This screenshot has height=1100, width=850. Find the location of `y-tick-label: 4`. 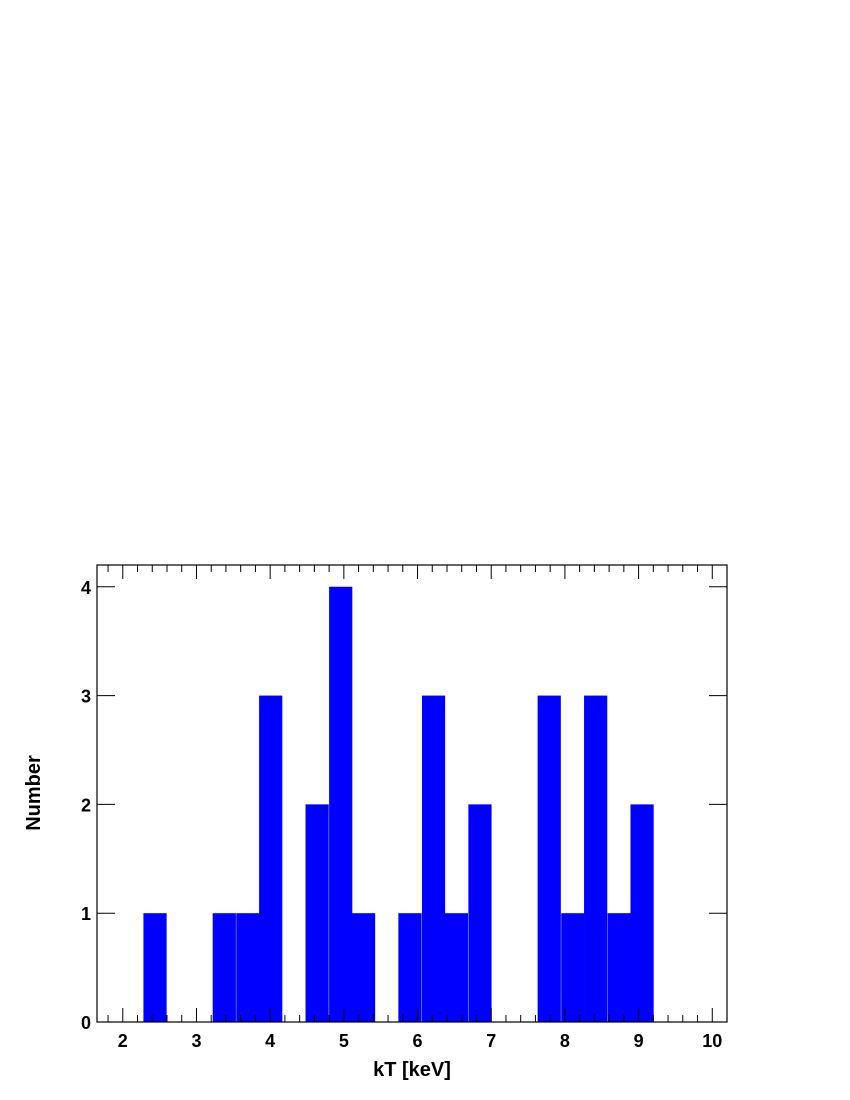

y-tick-label: 4 is located at coordinates (86, 588).